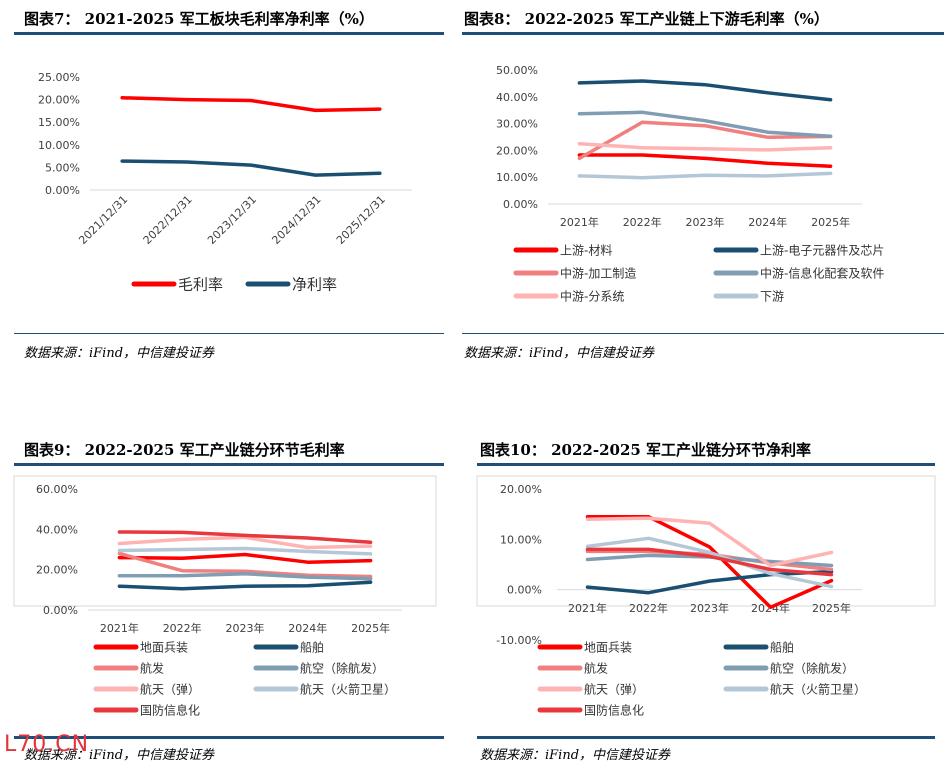  I want to click on chart9-frame, so click(225, 541).